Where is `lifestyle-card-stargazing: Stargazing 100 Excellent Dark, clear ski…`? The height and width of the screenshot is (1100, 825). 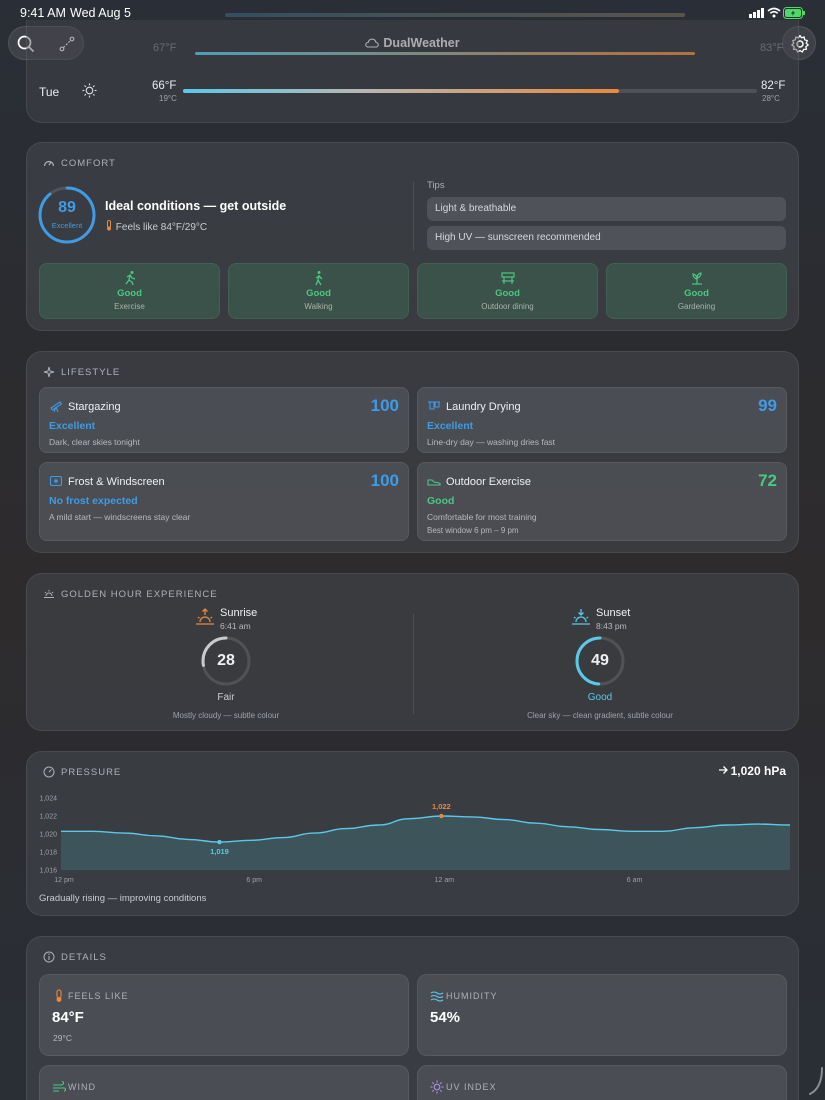
lifestyle-card-stargazing: Stargazing 100 Excellent Dark, clear ski… is located at coordinates (224, 420).